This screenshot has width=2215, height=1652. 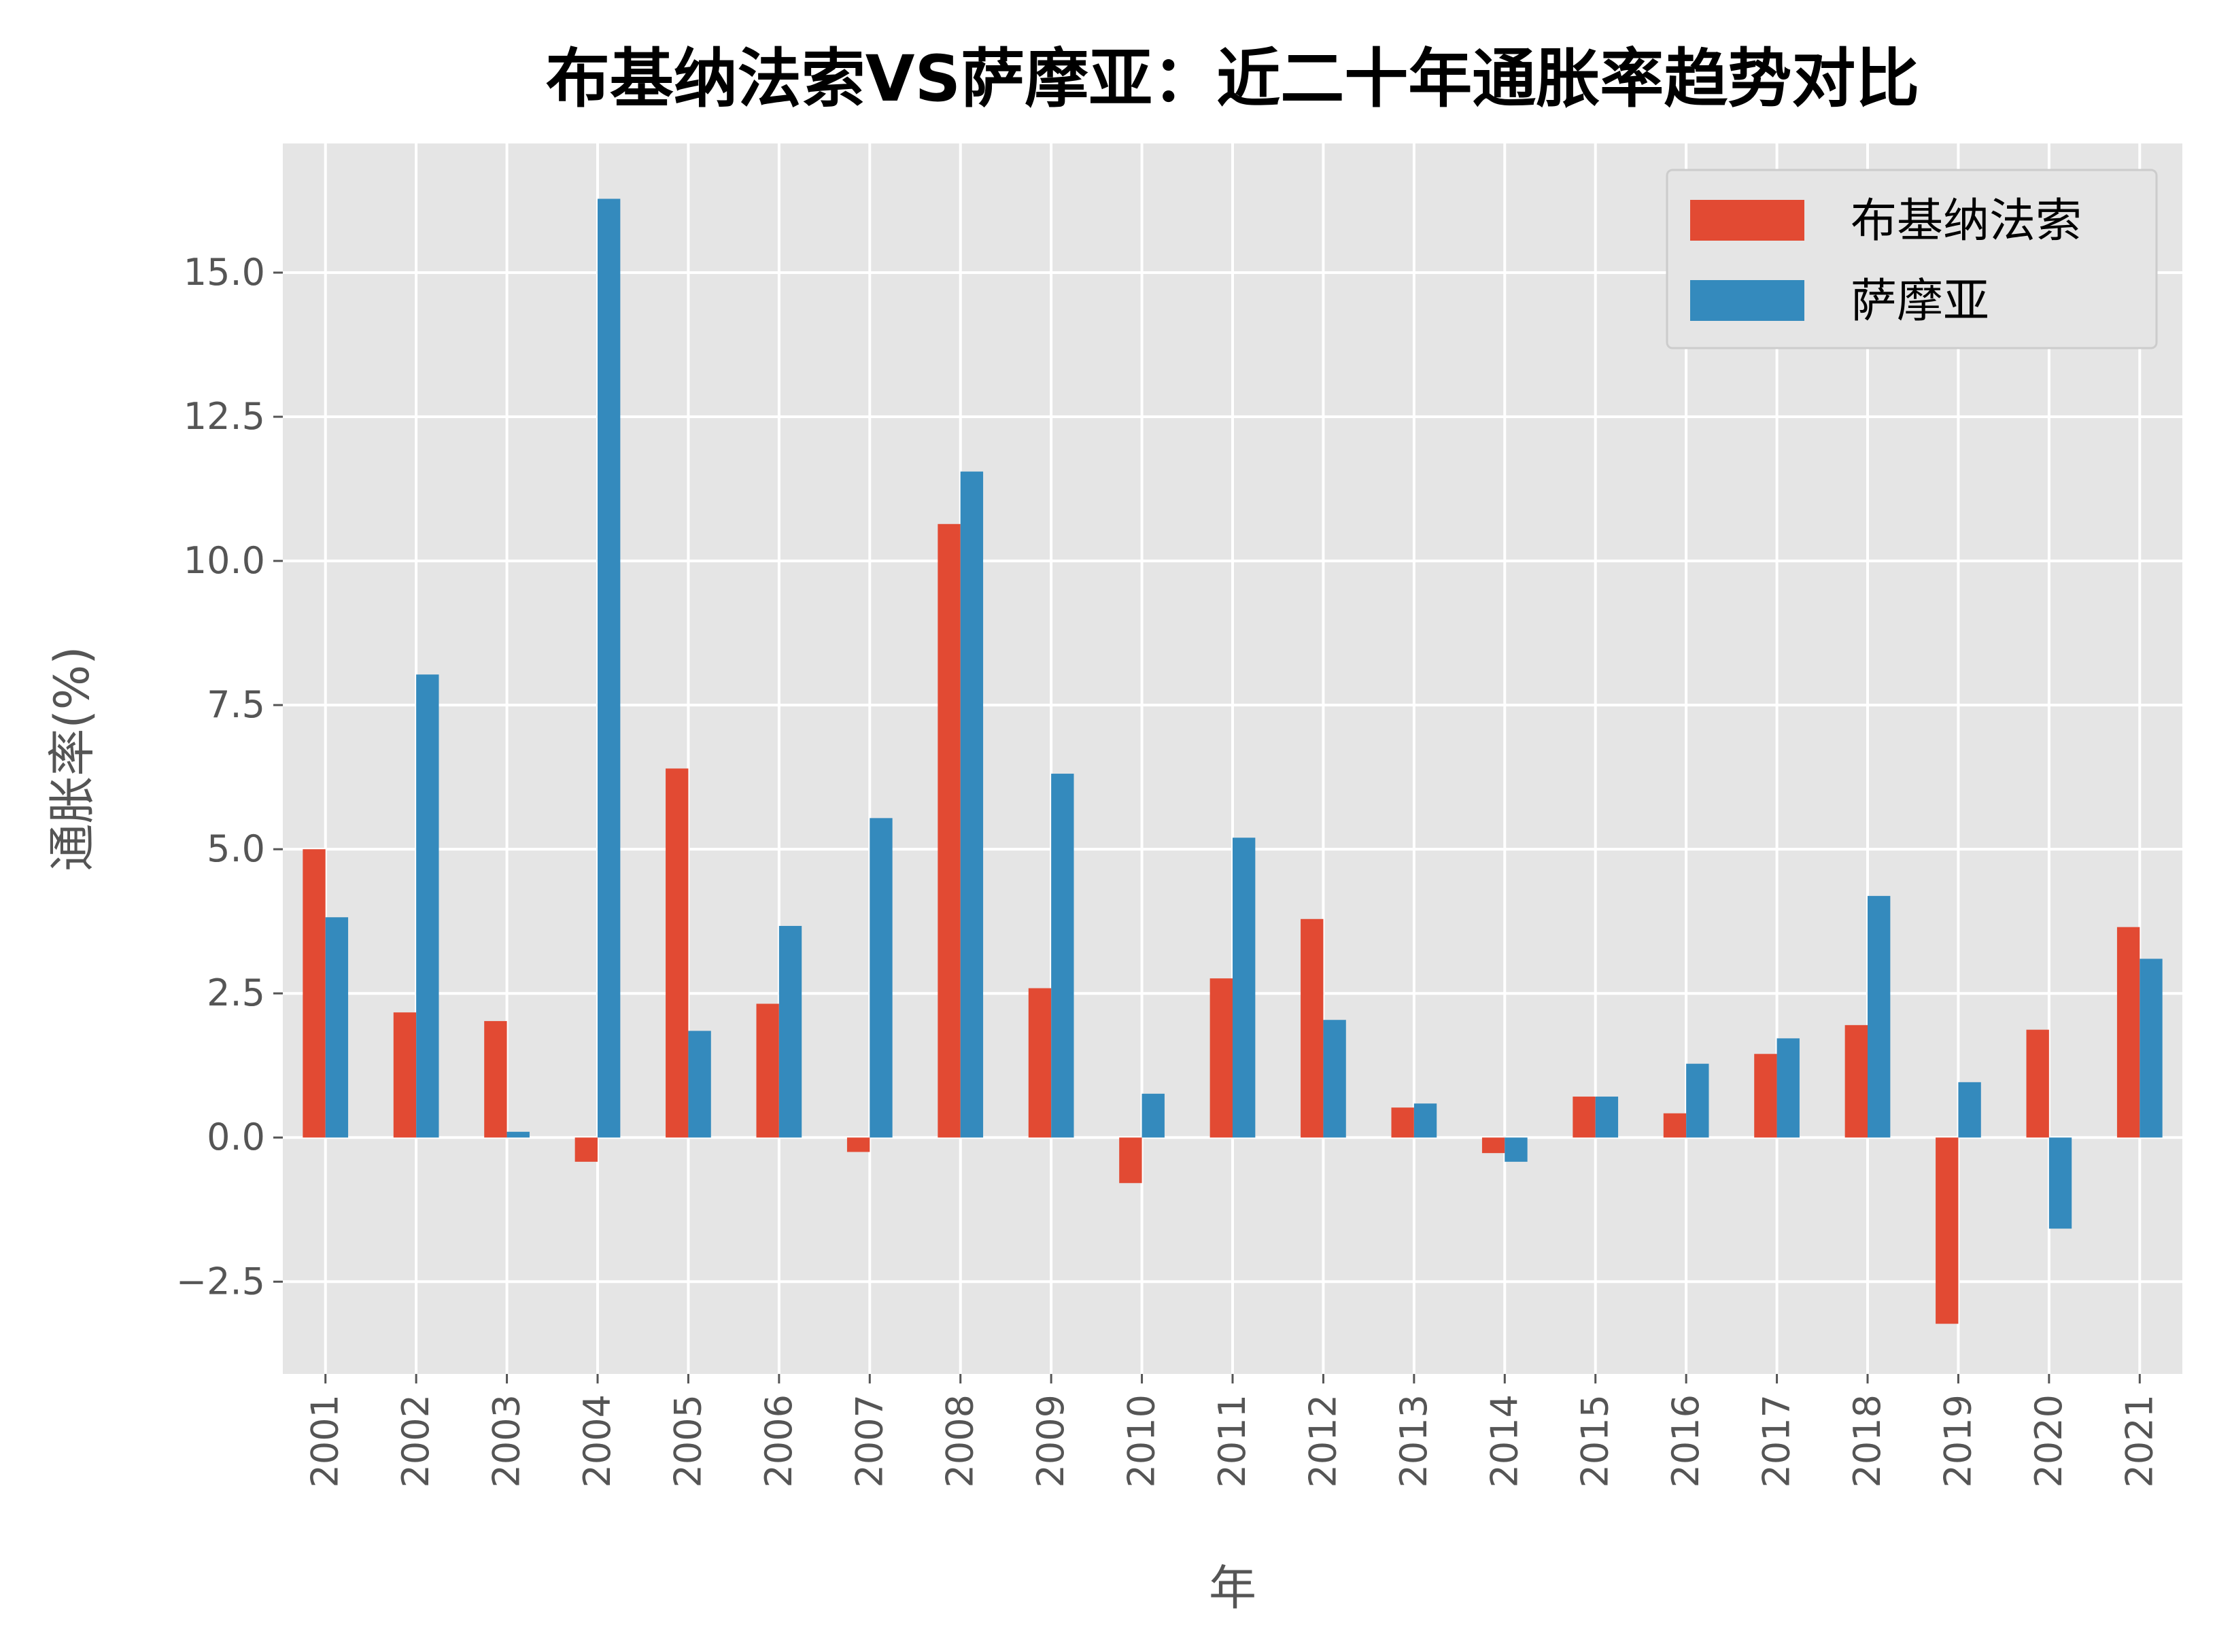 What do you see at coordinates (960, 1440) in the screenshot?
I see `x-tick-label: 2008` at bounding box center [960, 1440].